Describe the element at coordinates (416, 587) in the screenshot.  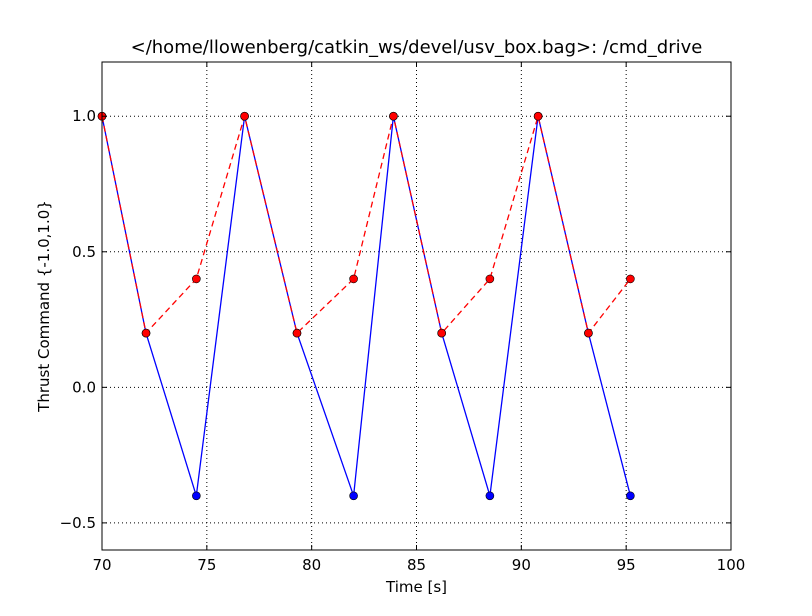
I see `x-axis-label: Time [s]` at that location.